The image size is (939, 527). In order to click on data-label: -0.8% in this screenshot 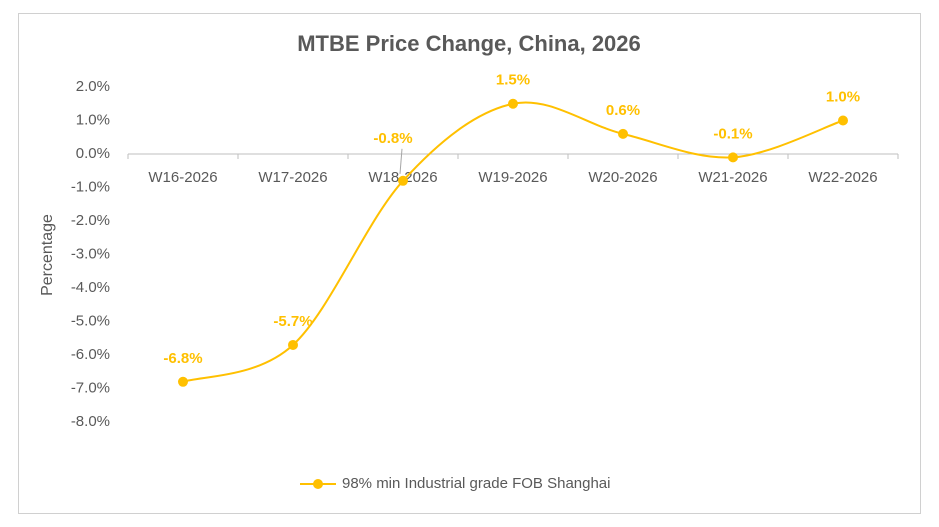, I will do `click(392, 138)`.